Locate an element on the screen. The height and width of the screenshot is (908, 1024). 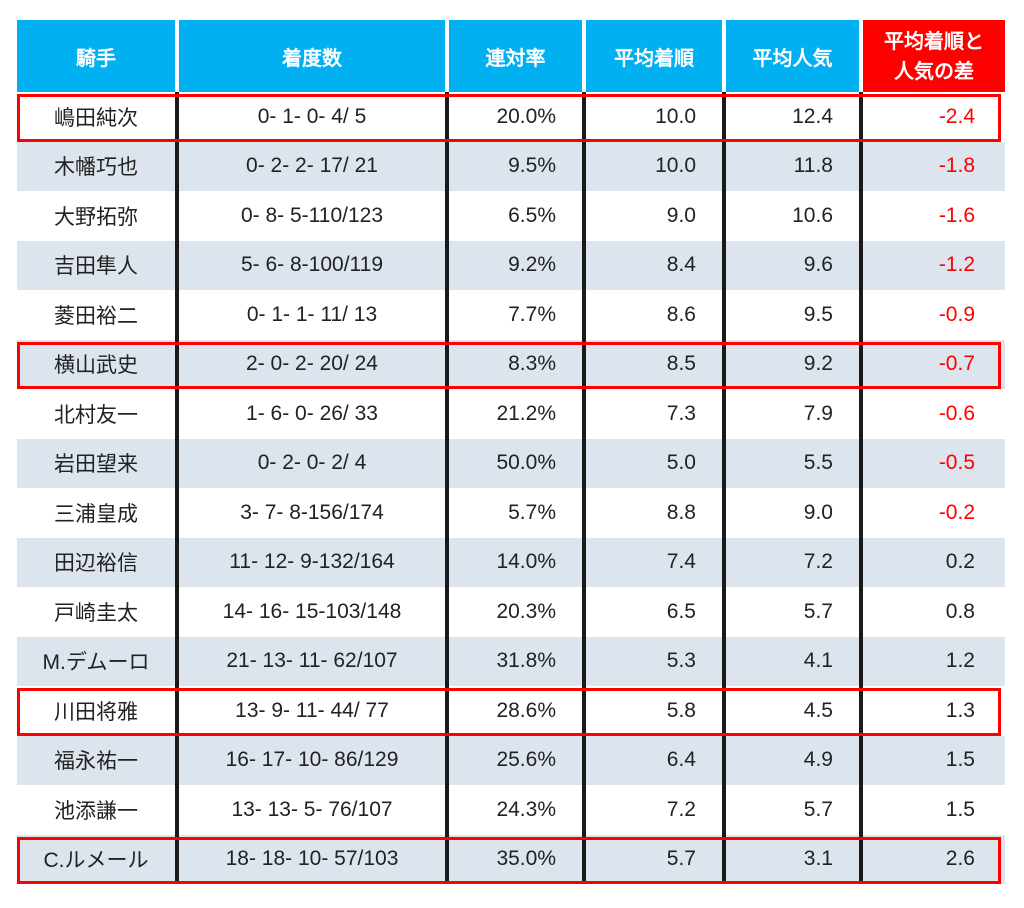
cell-jockey: 北村友一 is located at coordinates (97, 414).